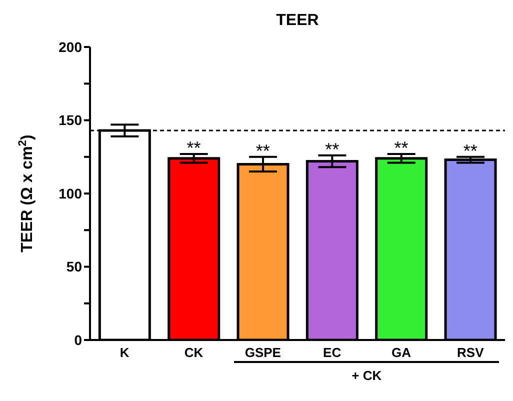 Image resolution: width=513 pixels, height=401 pixels. Describe the element at coordinates (74, 266) in the screenshot. I see `y-tick-label: 50` at that location.